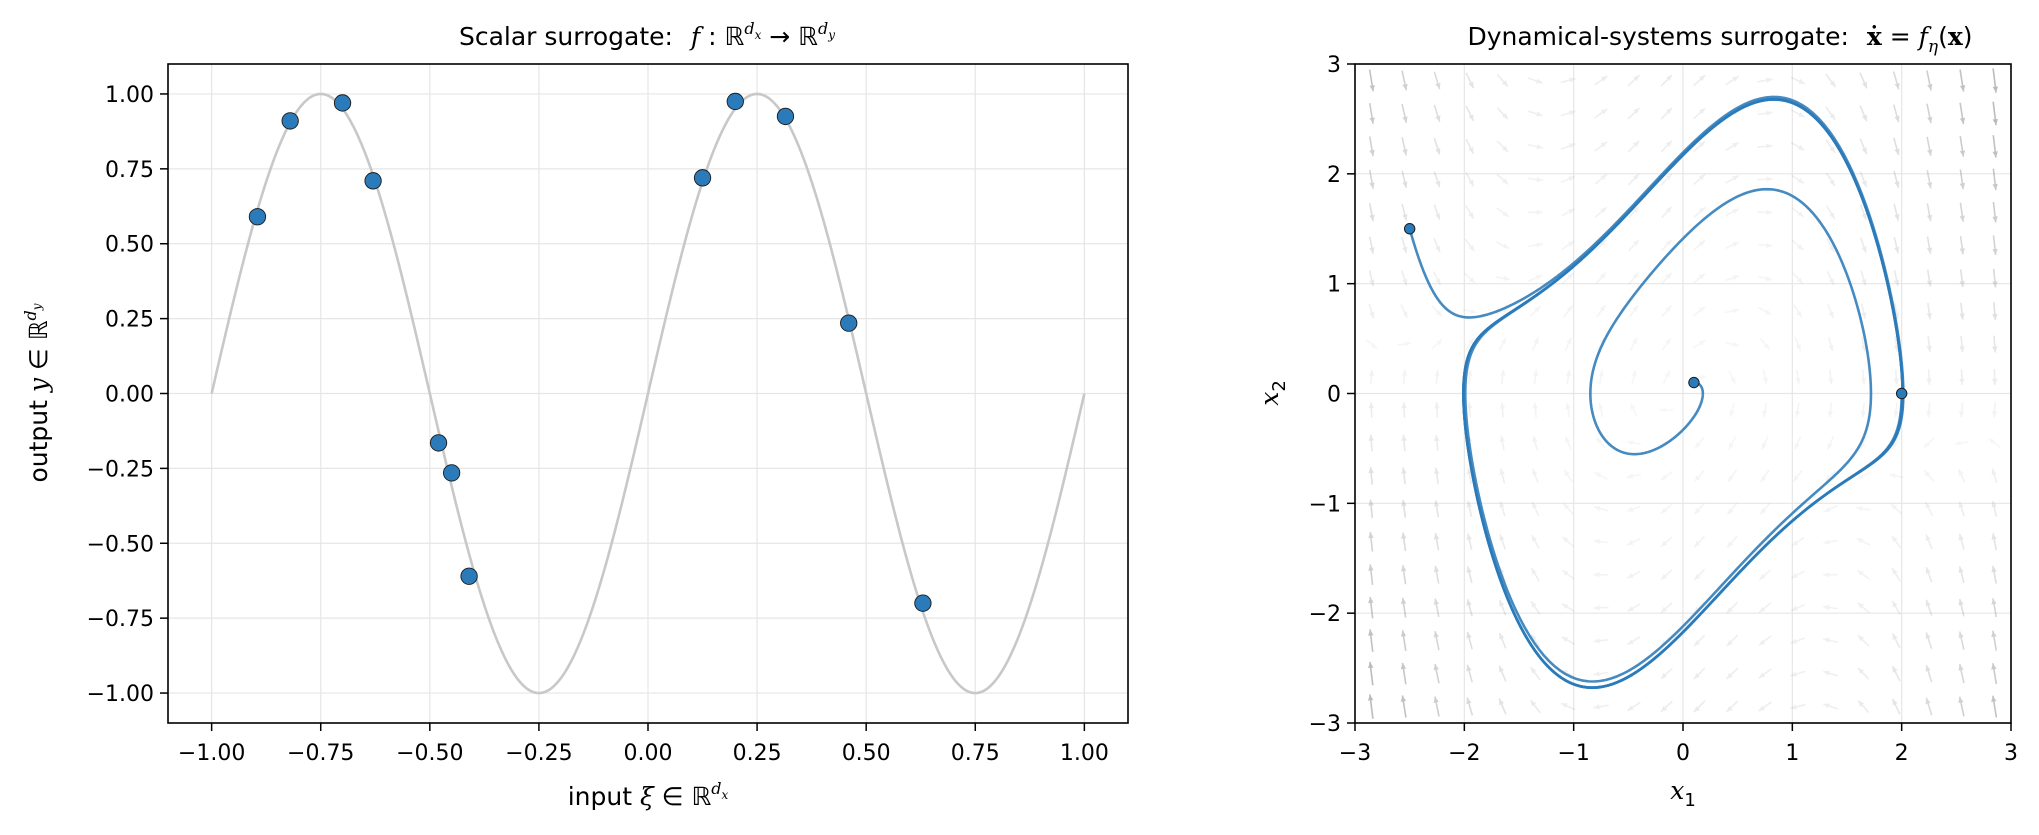 This screenshot has height=835, width=2039. Describe the element at coordinates (1901, 393) in the screenshot. I see `trajectory-start-point` at that location.